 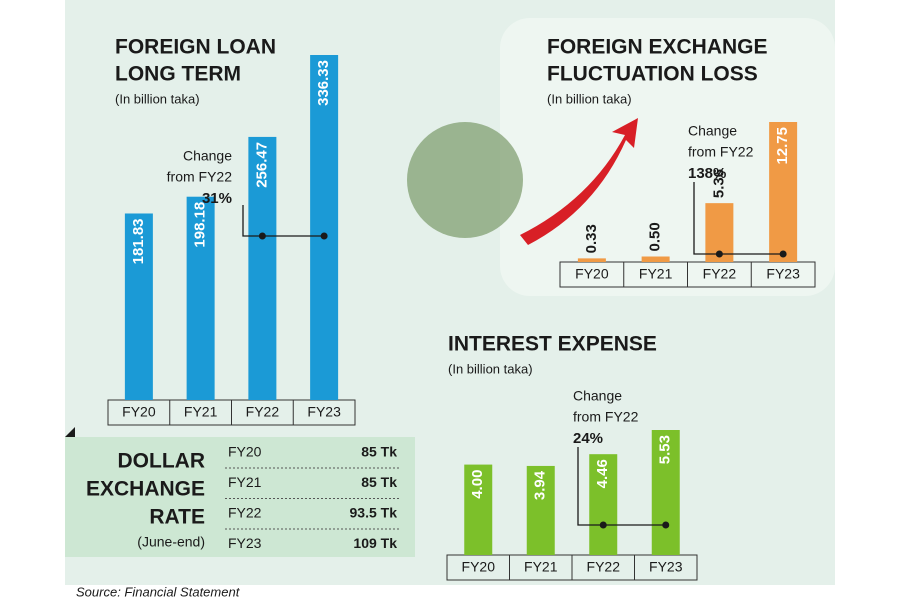 What do you see at coordinates (177, 517) in the screenshot?
I see `table-title: RATE` at bounding box center [177, 517].